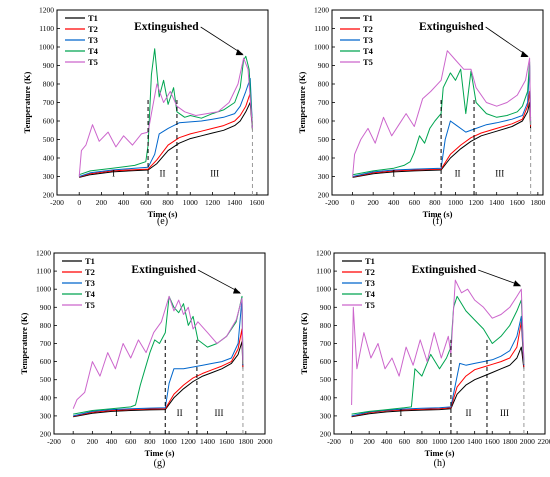 The image size is (550, 477). I want to click on y-tick-label: 500, so click(49, 139).